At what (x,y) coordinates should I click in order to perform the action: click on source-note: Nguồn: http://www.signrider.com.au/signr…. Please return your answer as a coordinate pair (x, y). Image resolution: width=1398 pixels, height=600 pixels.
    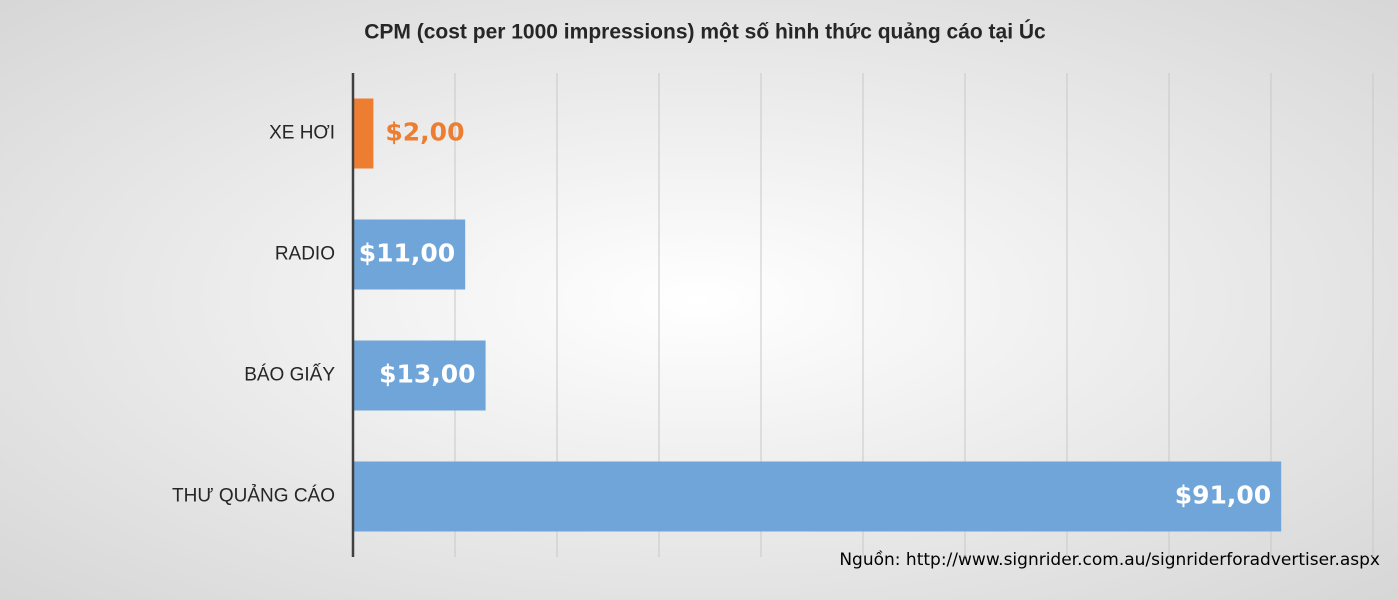
    Looking at the image, I should click on (1109, 559).